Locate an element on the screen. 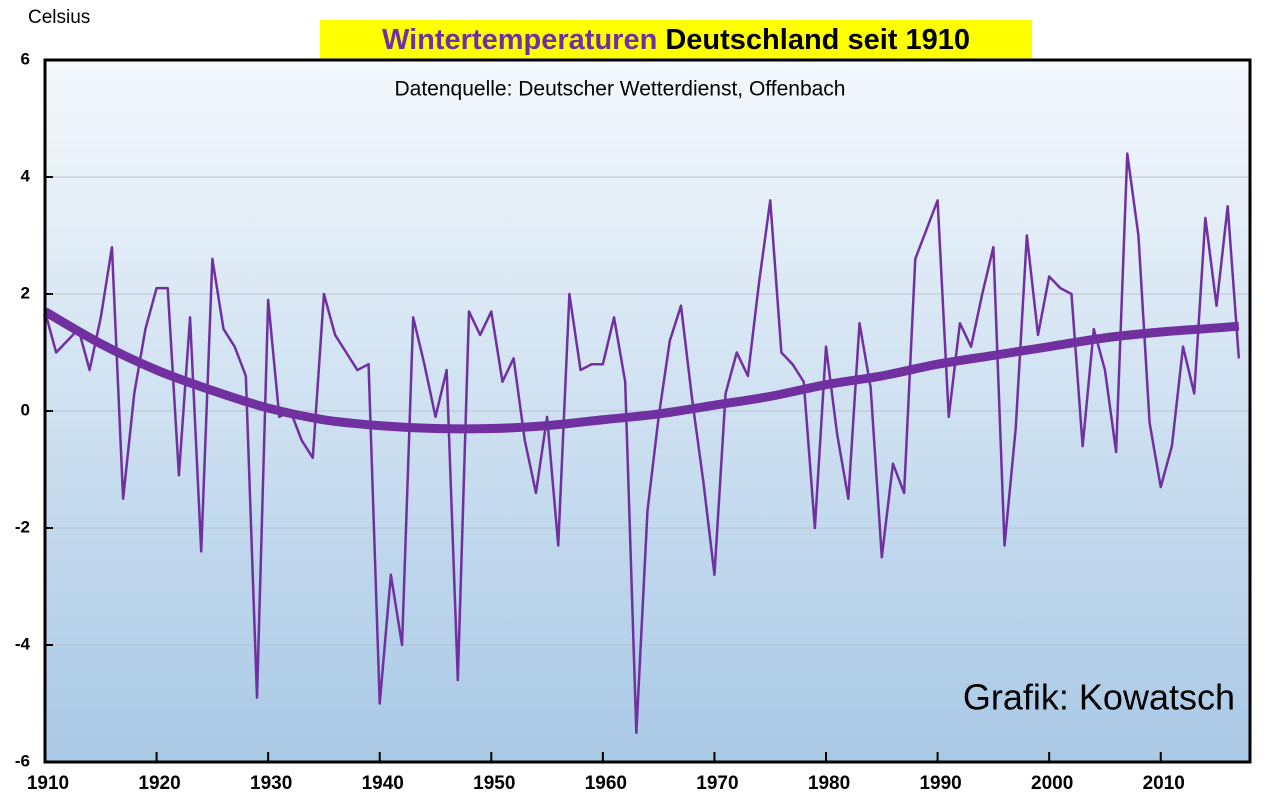 The width and height of the screenshot is (1285, 804). x-tick-label: 1980 is located at coordinates (829, 783).